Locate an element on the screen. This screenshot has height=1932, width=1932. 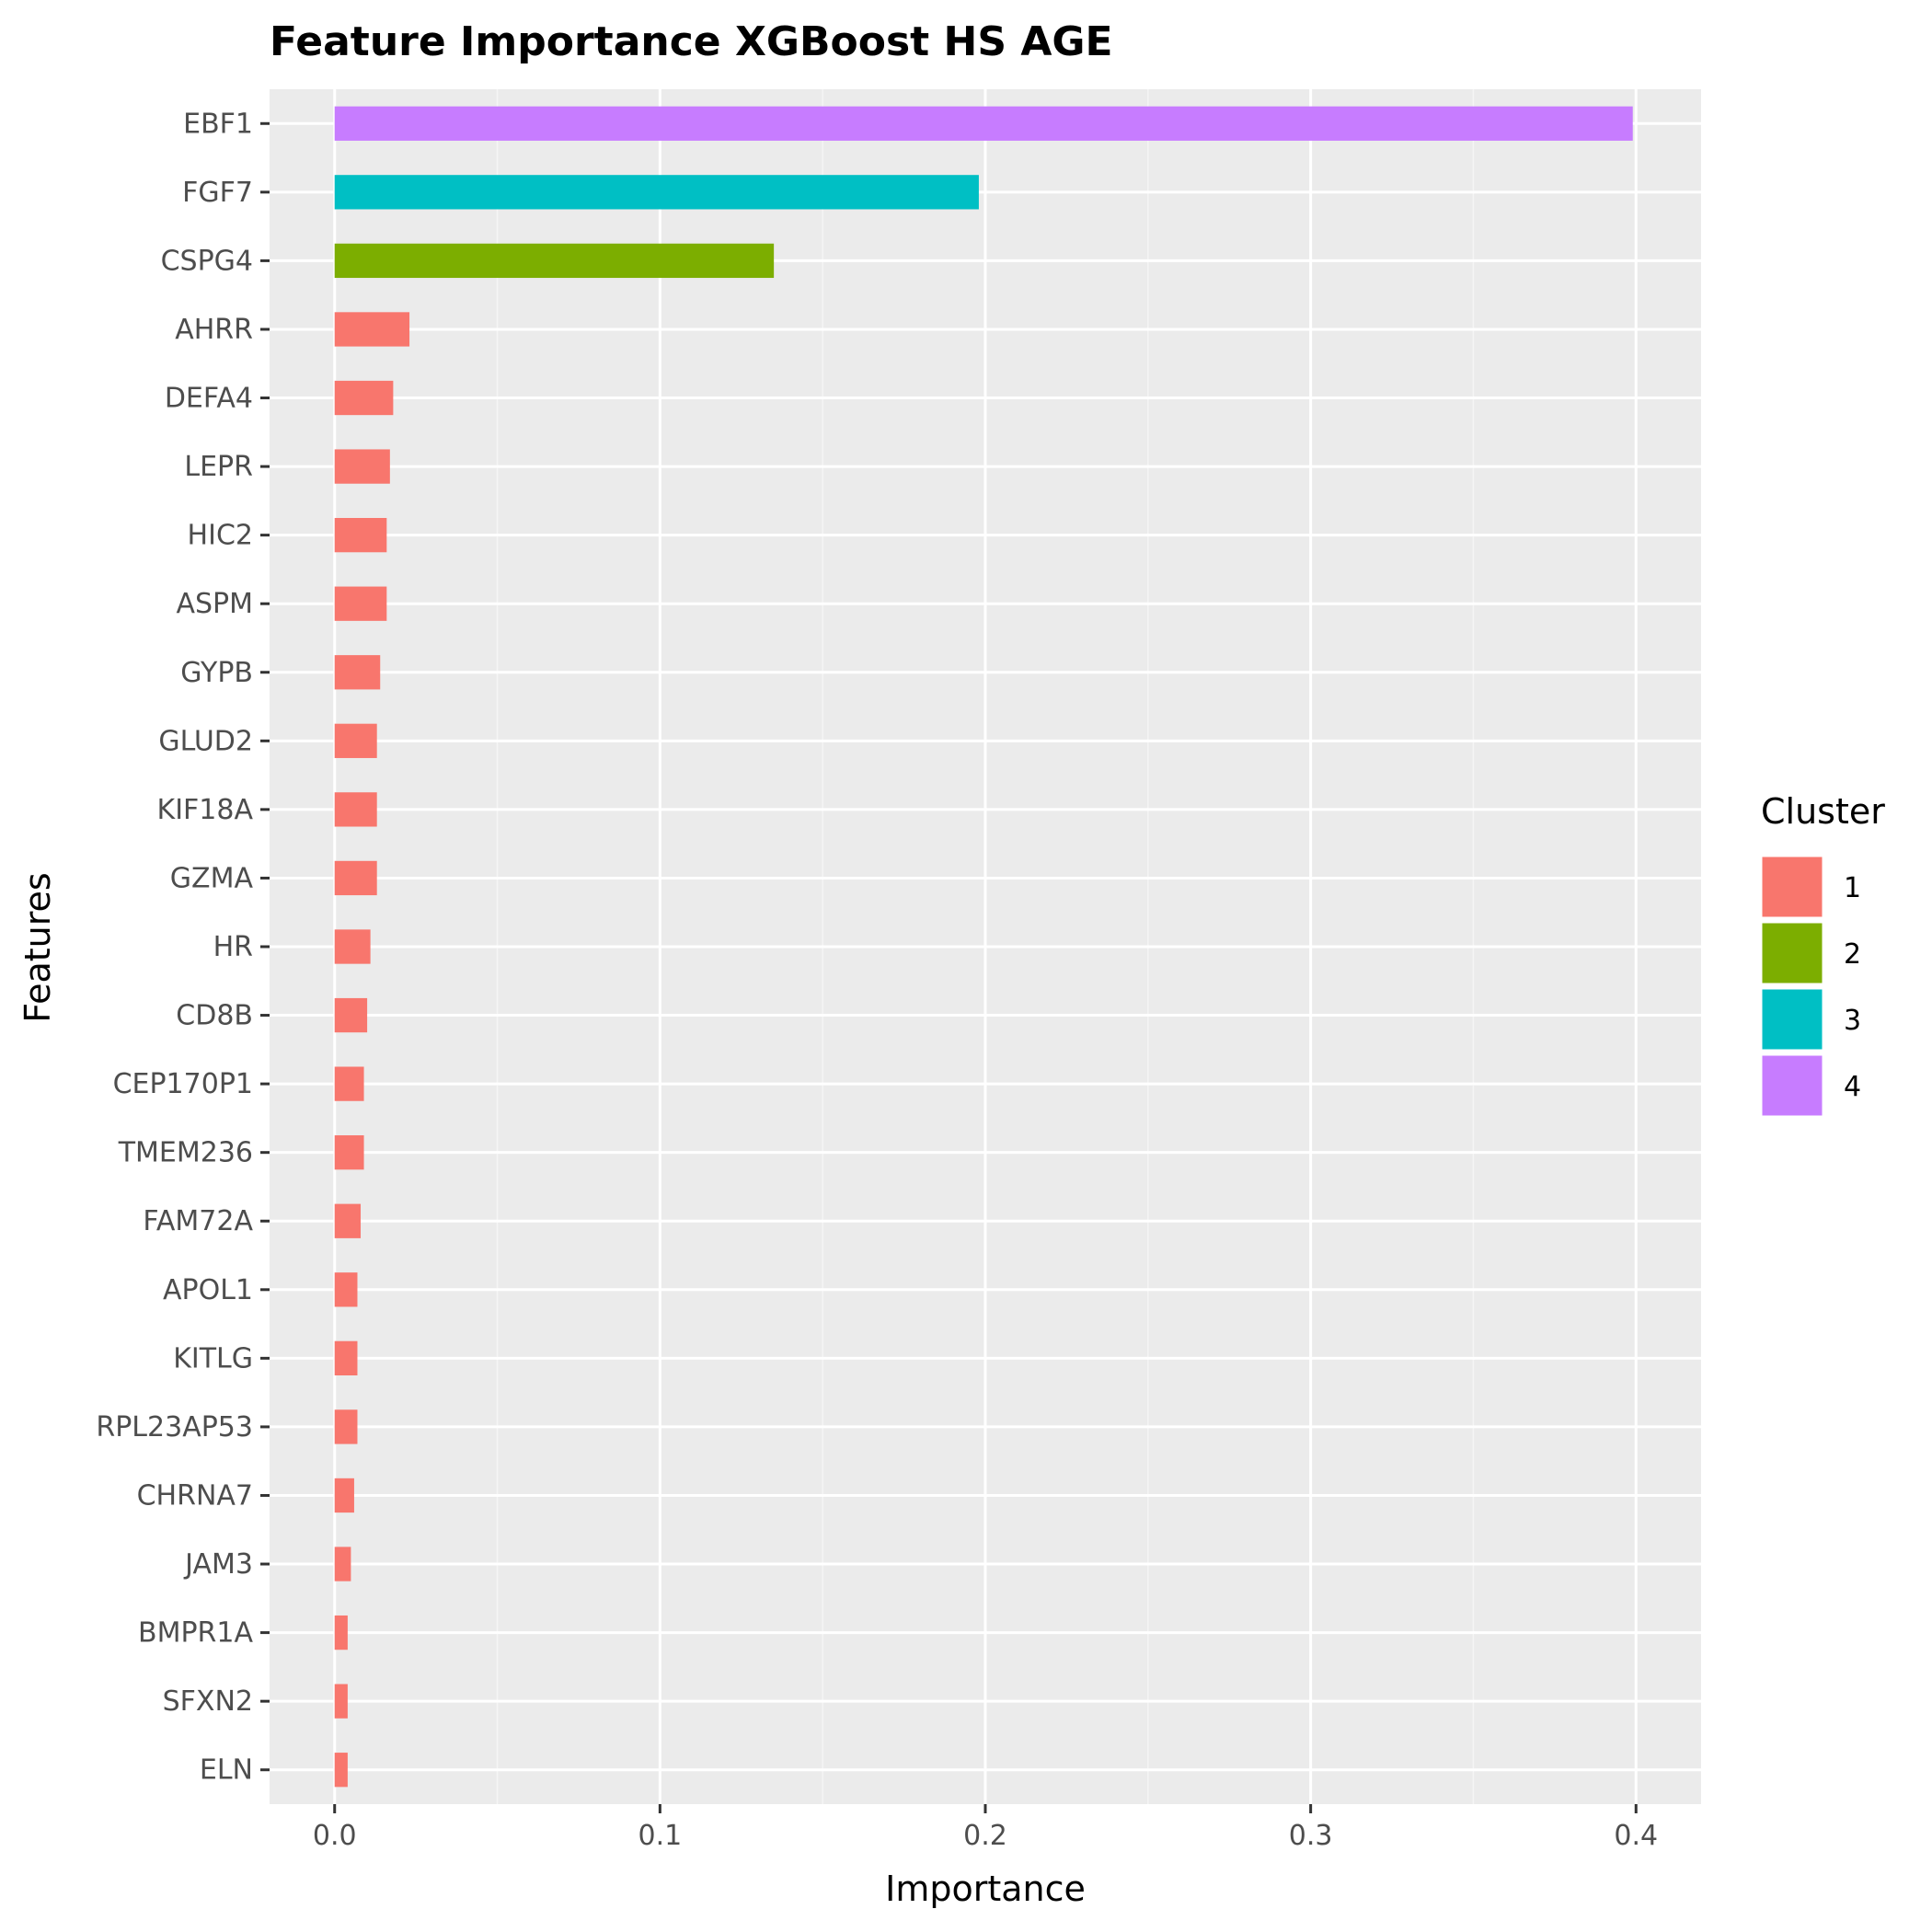
y-tick-label: BMPR1A is located at coordinates (195, 1633).